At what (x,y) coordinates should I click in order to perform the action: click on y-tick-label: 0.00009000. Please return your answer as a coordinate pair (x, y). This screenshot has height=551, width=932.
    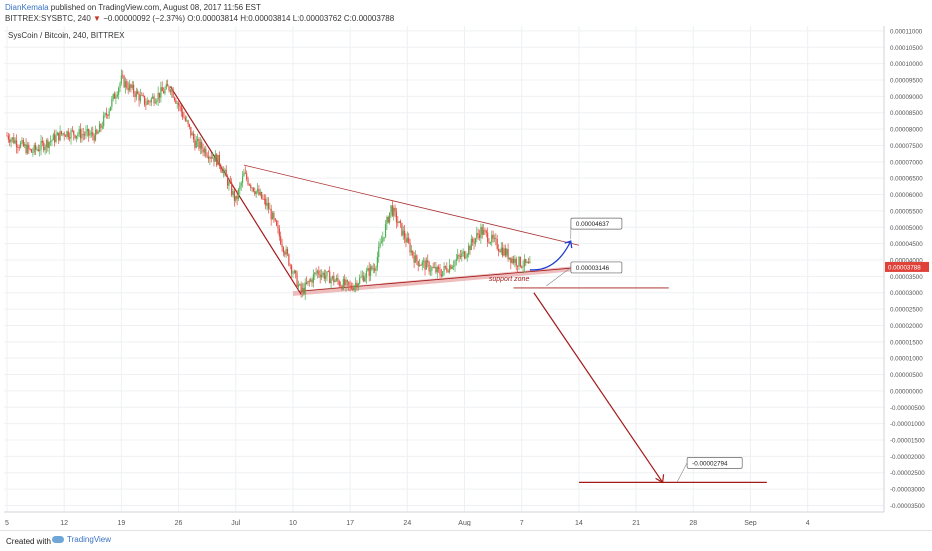
    Looking at the image, I should click on (906, 97).